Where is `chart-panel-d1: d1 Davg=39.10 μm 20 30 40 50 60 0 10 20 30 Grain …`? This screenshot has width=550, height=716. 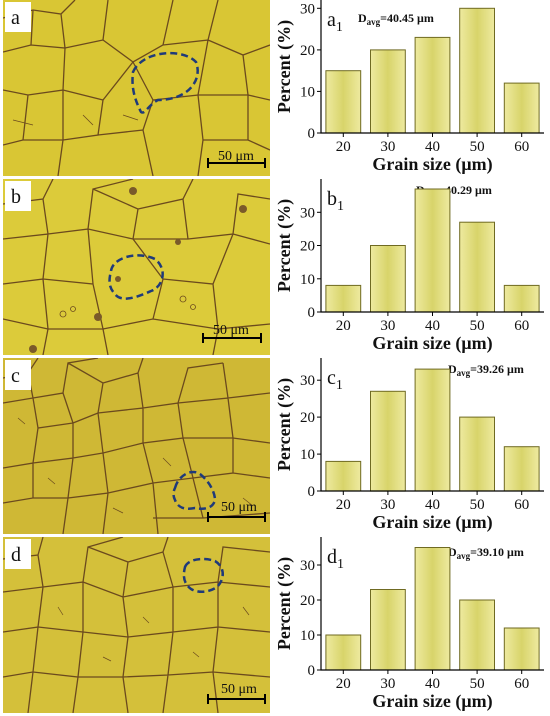 chart-panel-d1: d1 Davg=39.10 μm 20 30 40 50 60 0 10 20 30 Grain … is located at coordinates (412, 625).